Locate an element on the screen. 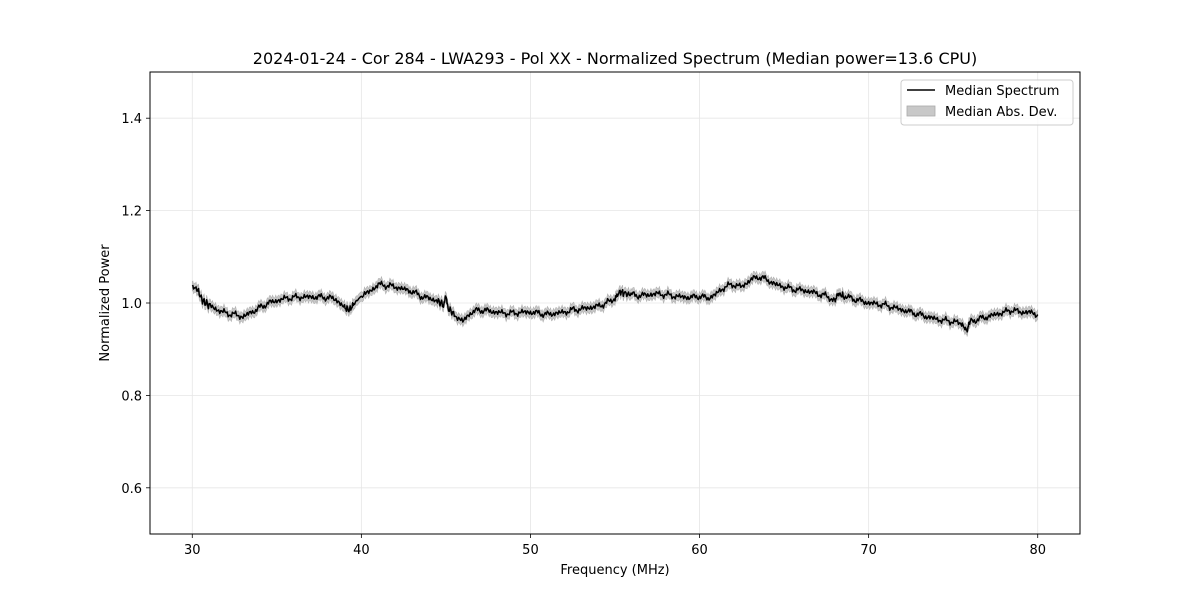  legend-entry-median-abs-dev: Median Abs. Dev. is located at coordinates (1001, 112).